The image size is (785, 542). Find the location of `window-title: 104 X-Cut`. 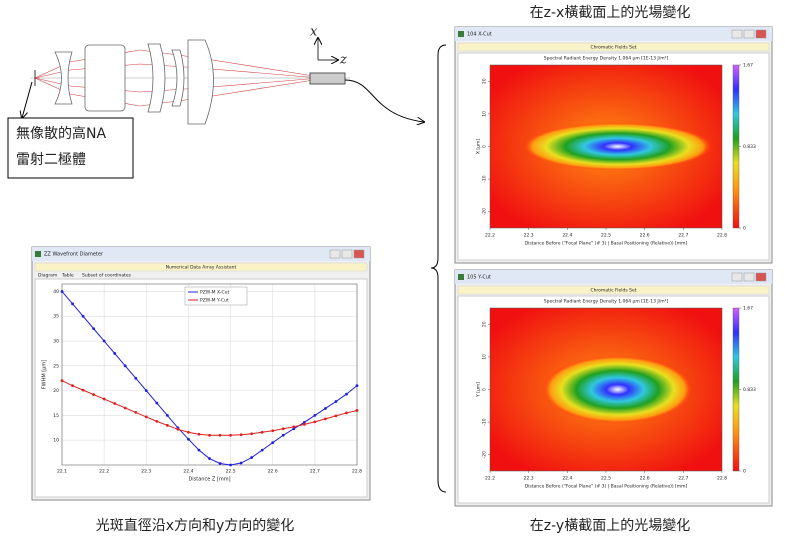

window-title: 104 X-Cut is located at coordinates (479, 35).